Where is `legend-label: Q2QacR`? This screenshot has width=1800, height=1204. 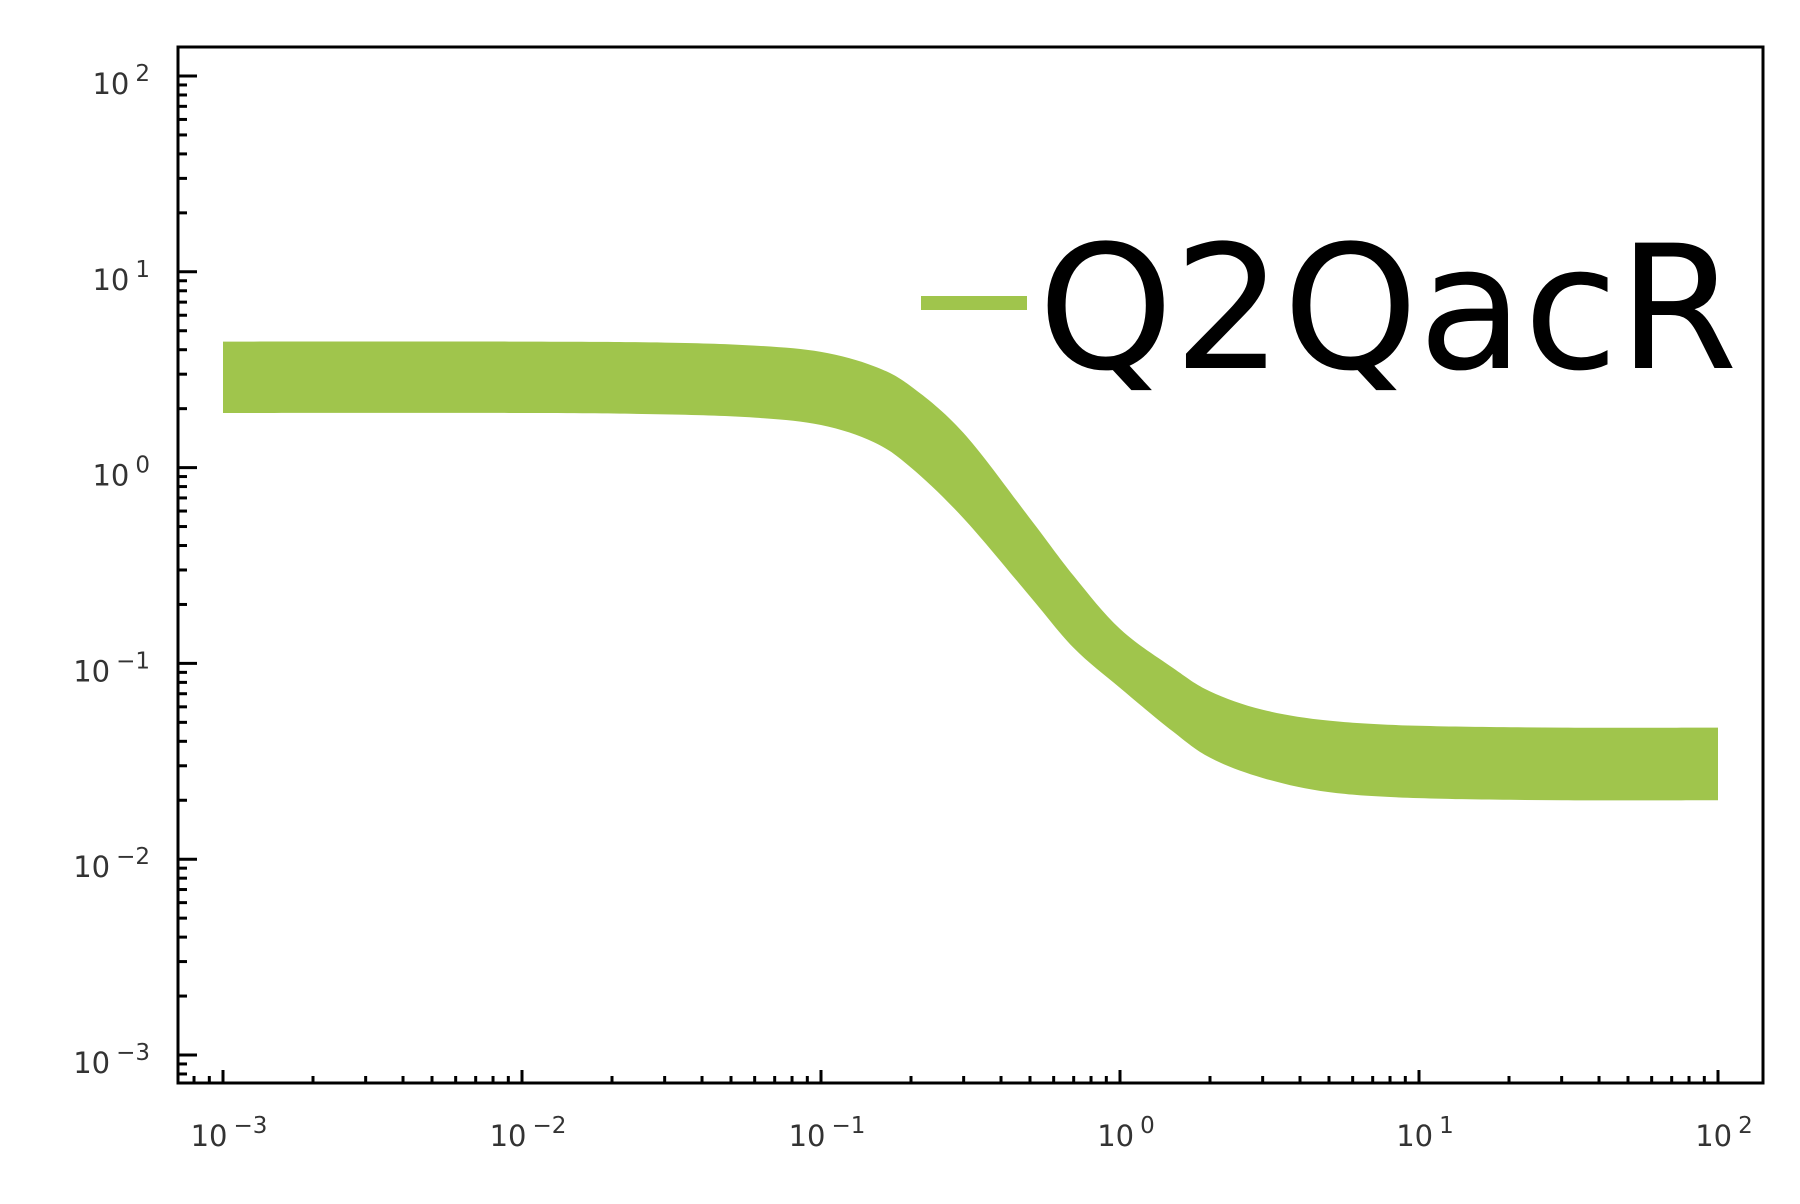
legend-label: Q2QacR is located at coordinates (1388, 308).